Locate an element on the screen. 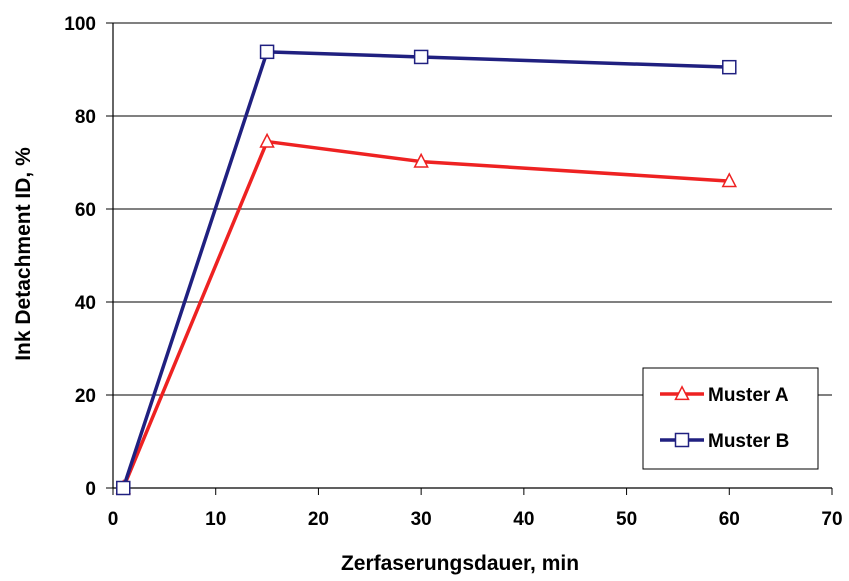 The width and height of the screenshot is (849, 581). legend-box is located at coordinates (730, 418).